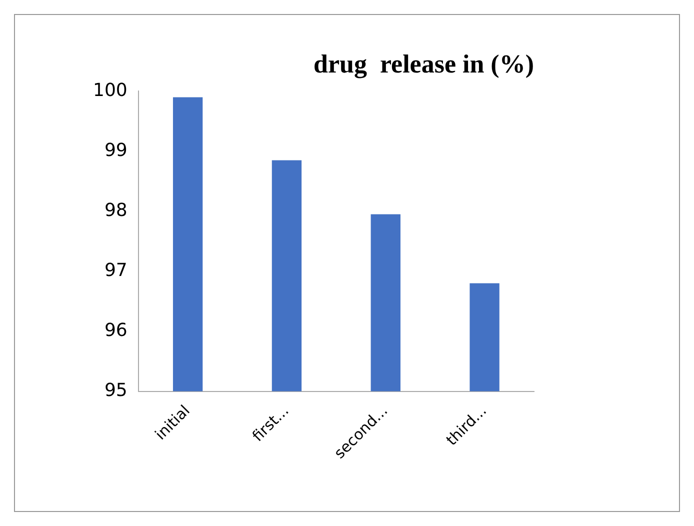 This screenshot has height=526, width=694. Describe the element at coordinates (424, 63) in the screenshot. I see `chart-title: drug release in (%)` at that location.